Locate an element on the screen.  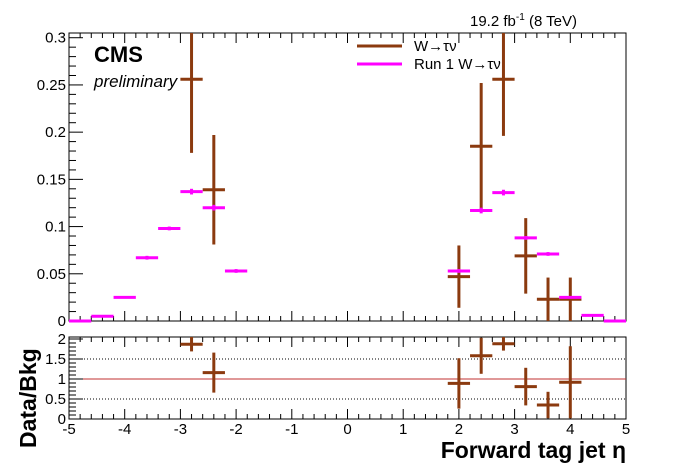
x-tick-label: 5 is located at coordinates (626, 429).